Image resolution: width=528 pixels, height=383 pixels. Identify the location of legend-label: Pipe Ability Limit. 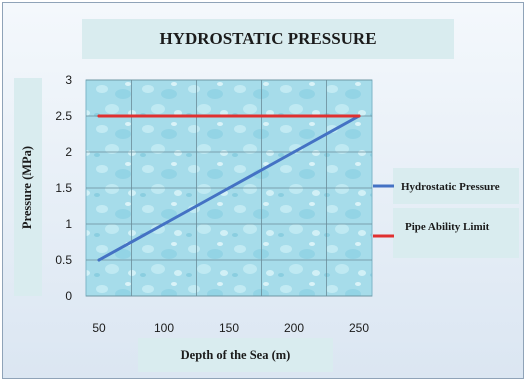
(447, 227).